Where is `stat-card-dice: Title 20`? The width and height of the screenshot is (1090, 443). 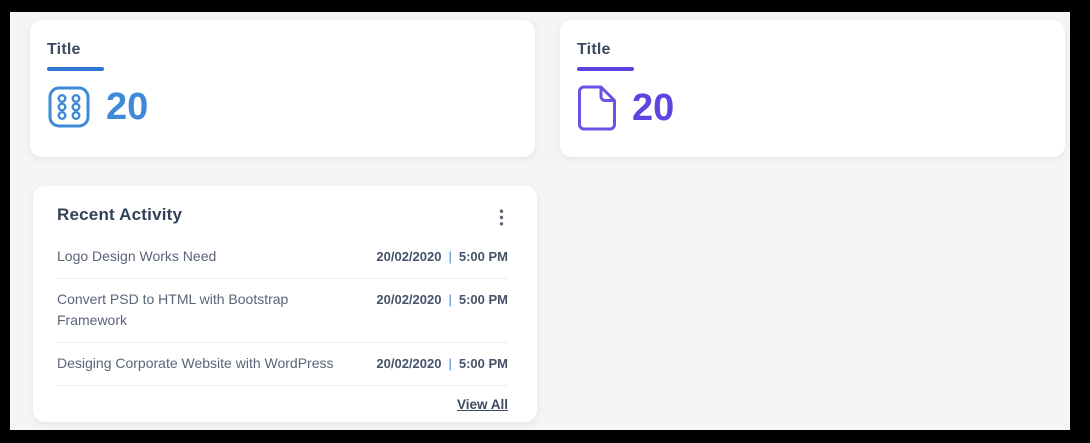 stat-card-dice: Title 20 is located at coordinates (282, 88).